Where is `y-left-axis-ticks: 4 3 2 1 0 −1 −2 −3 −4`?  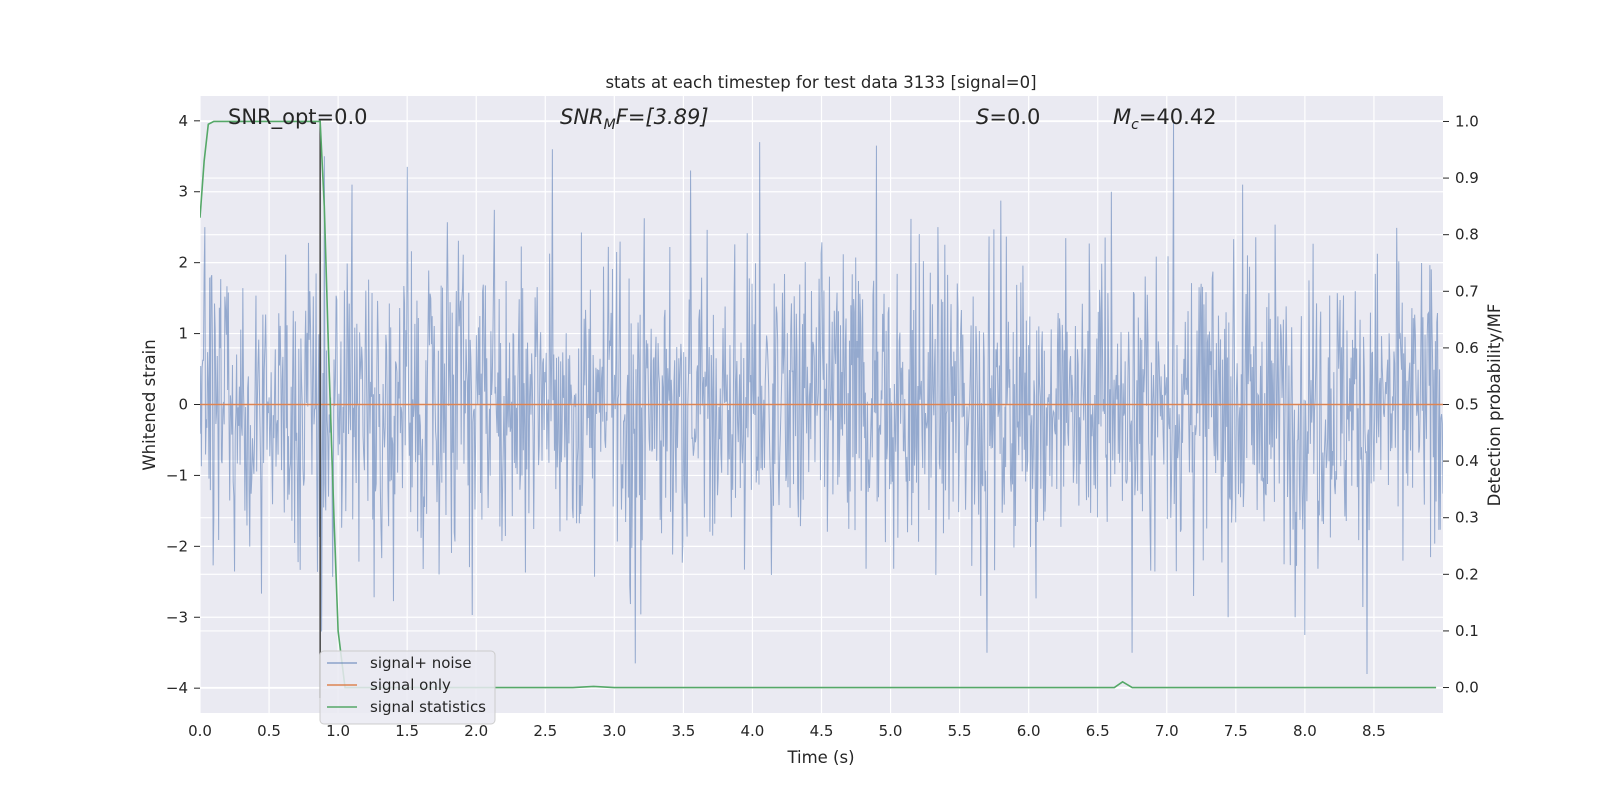
y-left-axis-ticks: 4 3 2 1 0 −1 −2 −3 −4 is located at coordinates (183, 404).